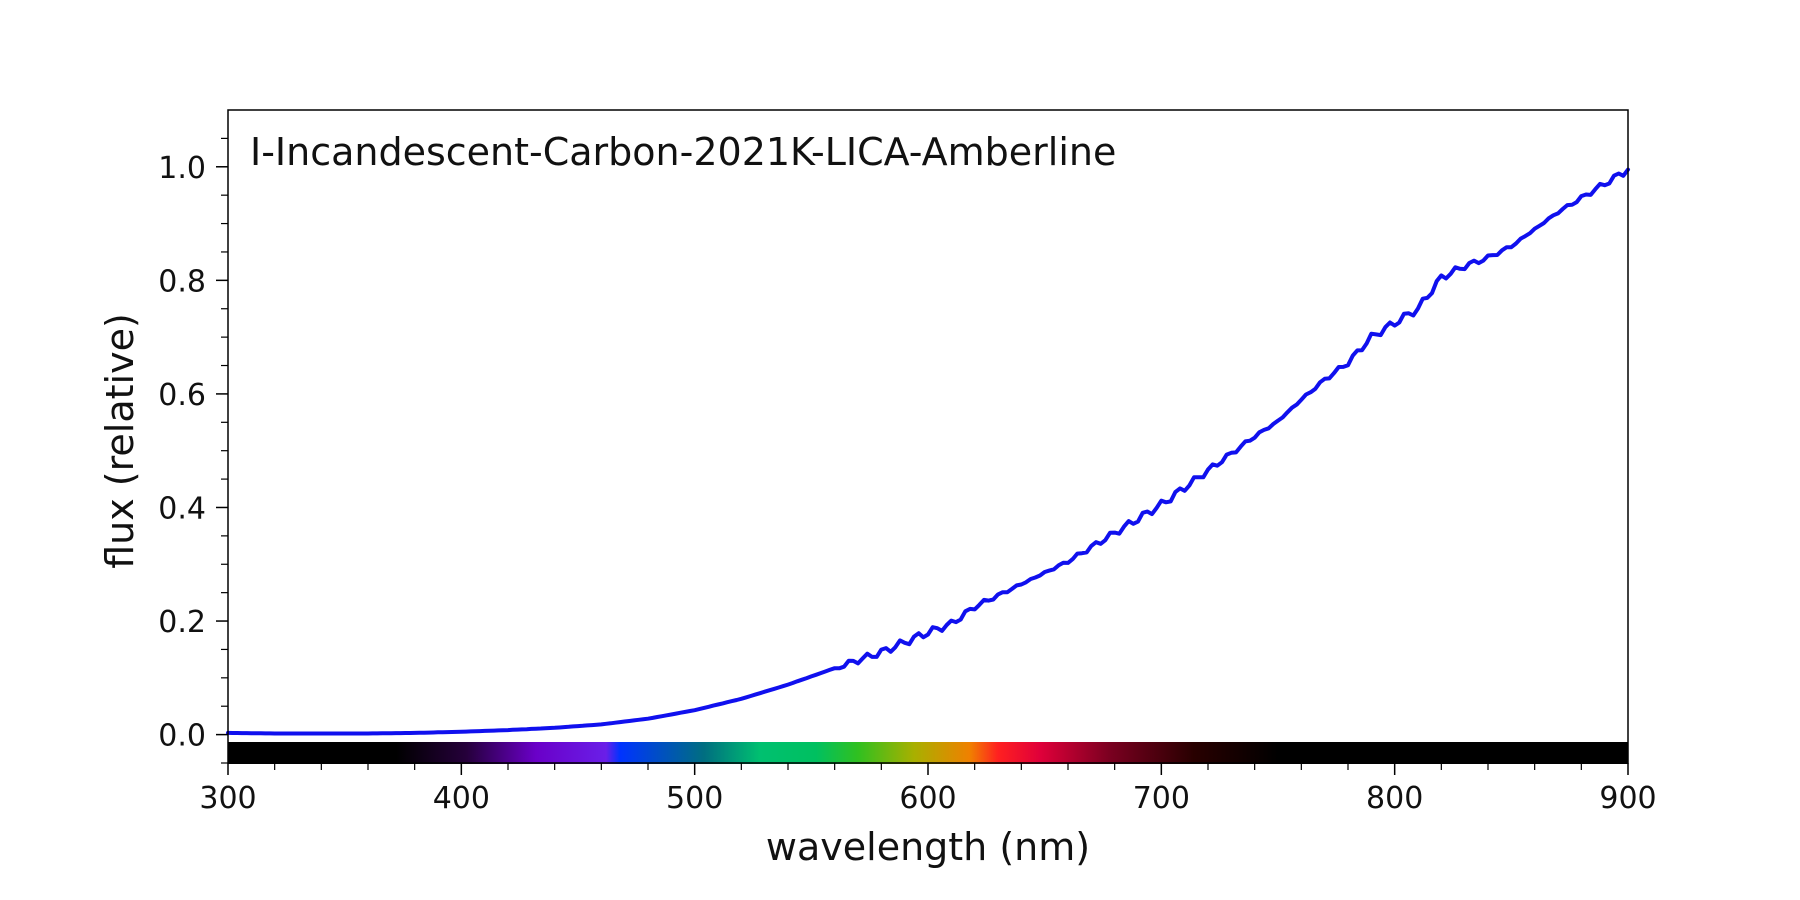 The width and height of the screenshot is (1800, 900). I want to click on x-axis-title: wavelength (nm), so click(928, 847).